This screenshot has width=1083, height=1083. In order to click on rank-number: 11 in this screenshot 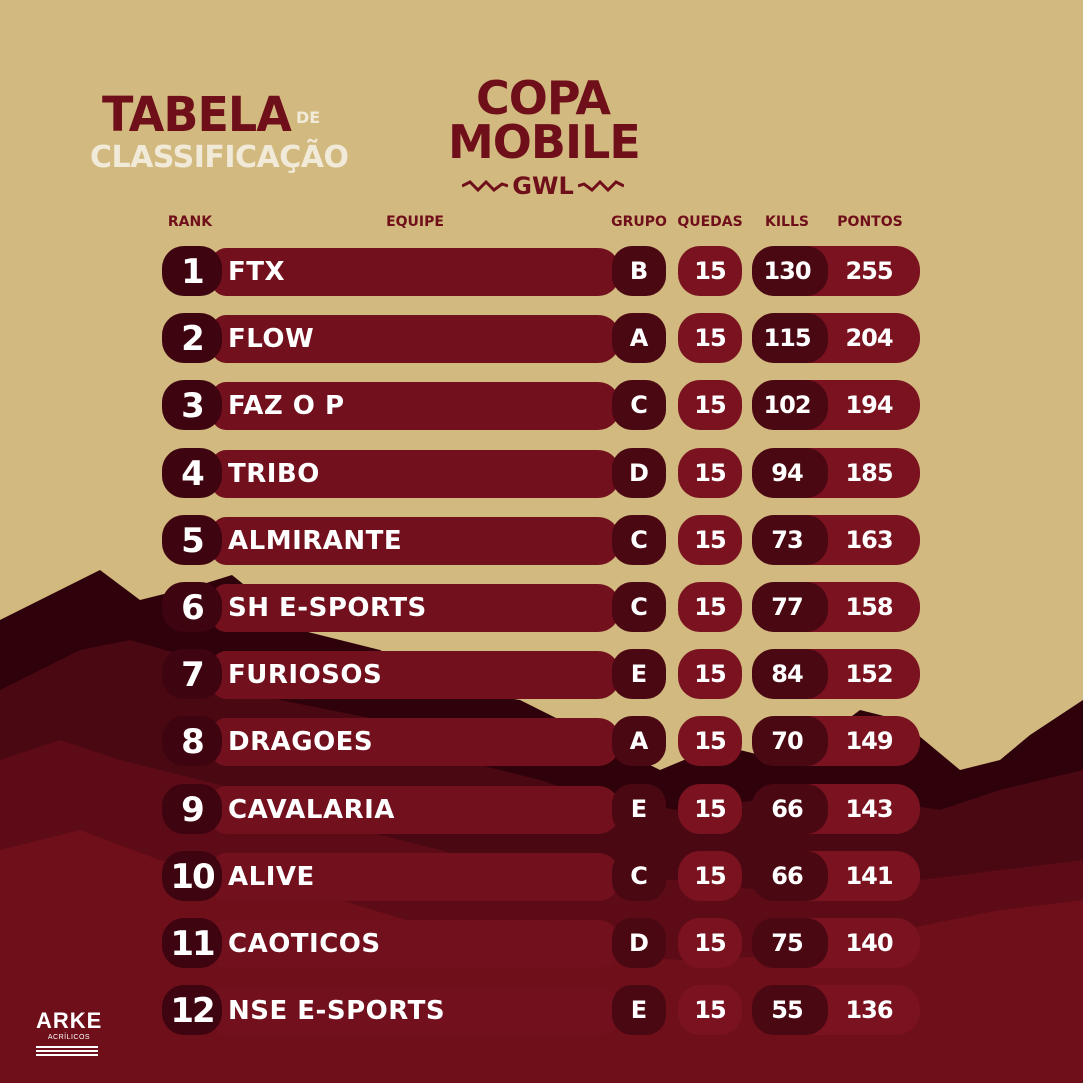, I will do `click(192, 944)`.